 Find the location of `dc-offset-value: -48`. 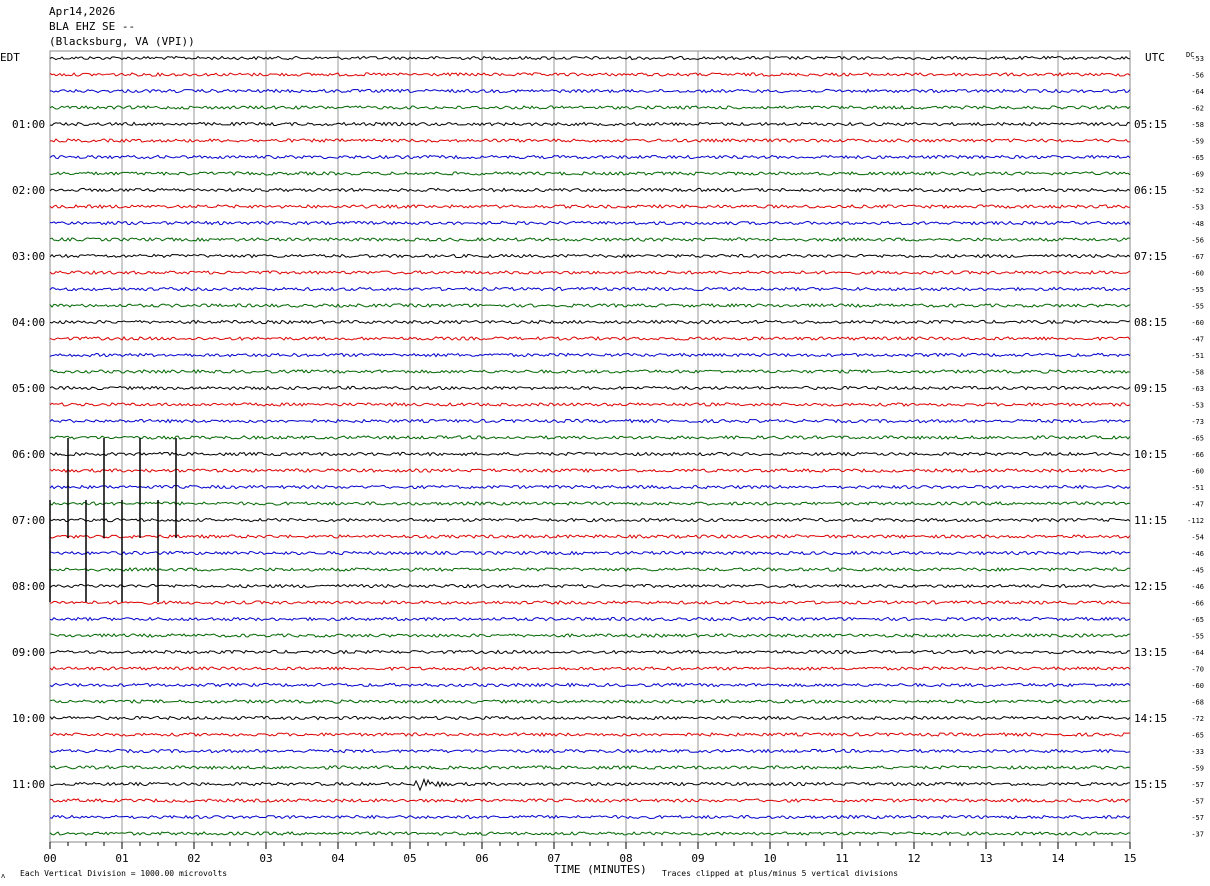

dc-offset-value: -48 is located at coordinates (1197, 224).